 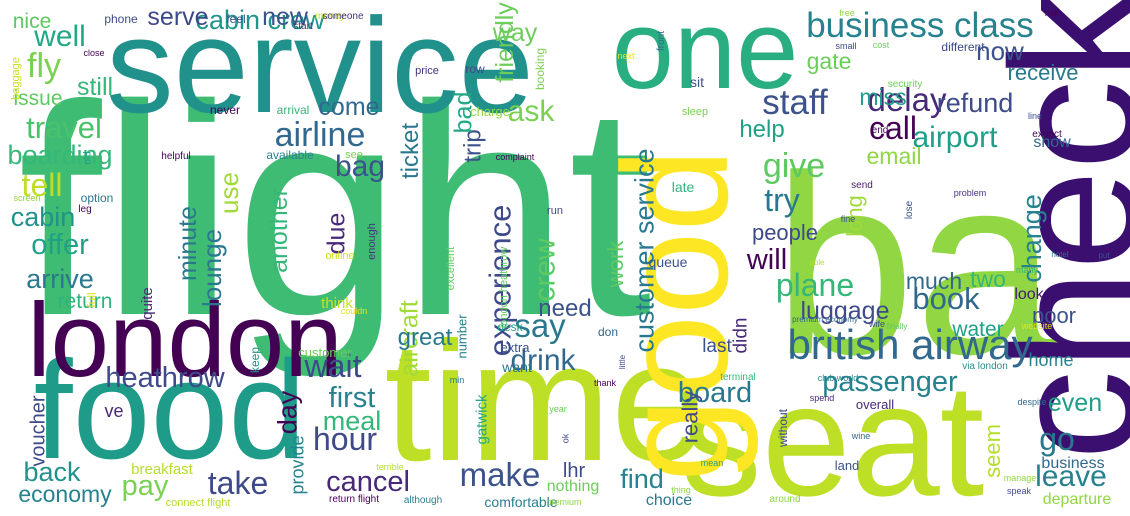 I want to click on word: able, so click(x=817, y=262).